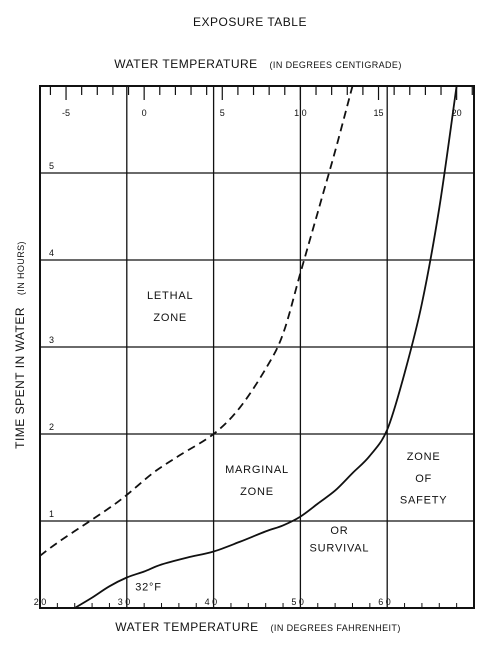 This screenshot has width=500, height=646. What do you see at coordinates (257, 470) in the screenshot?
I see `zone-annotation: MARGINAL` at bounding box center [257, 470].